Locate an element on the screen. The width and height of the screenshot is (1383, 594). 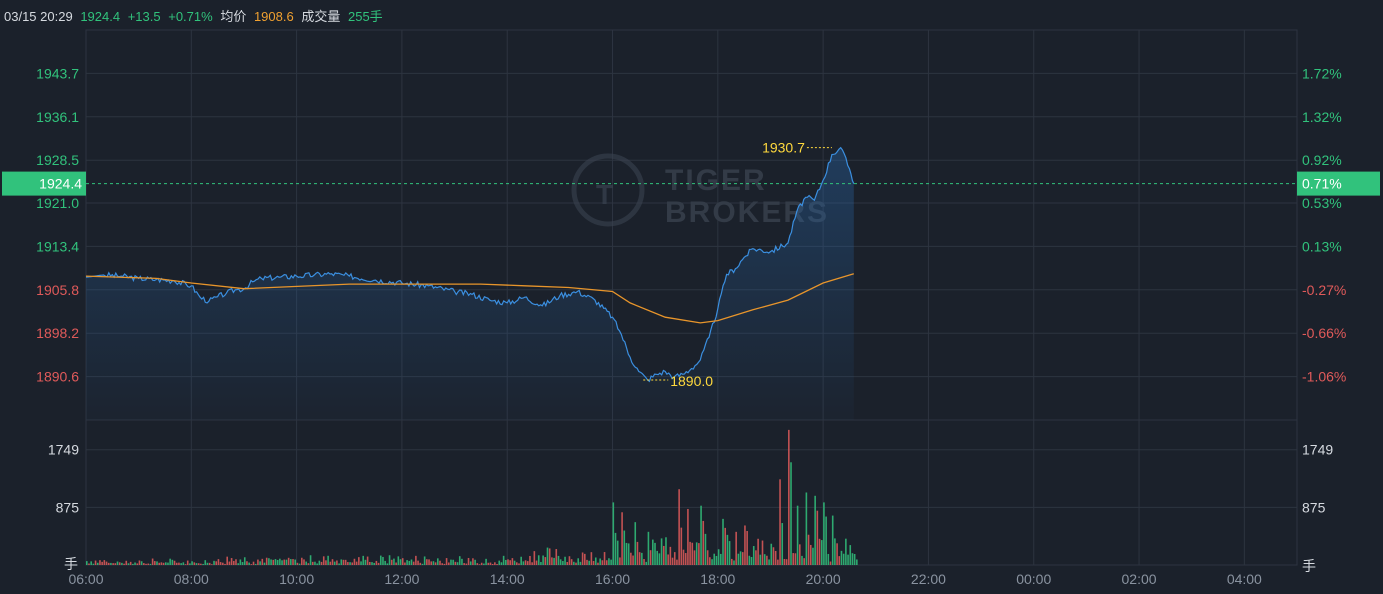
x-tick-label: 08:00 is located at coordinates (191, 579).